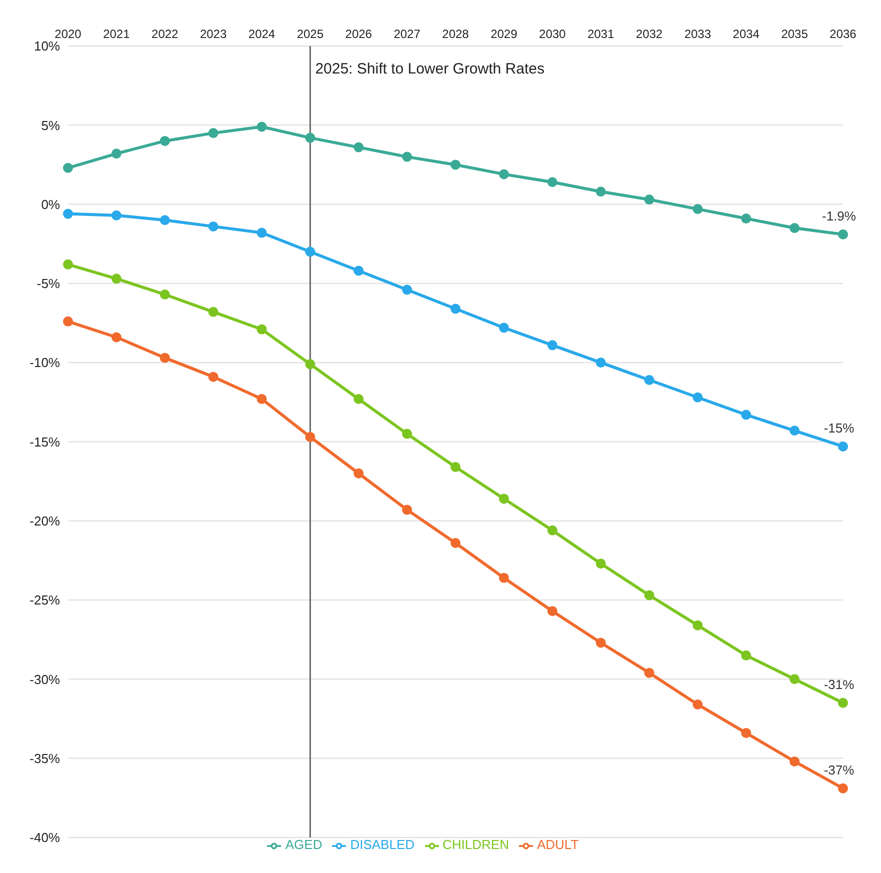  I want to click on x-tick-label: 2024, so click(262, 34).